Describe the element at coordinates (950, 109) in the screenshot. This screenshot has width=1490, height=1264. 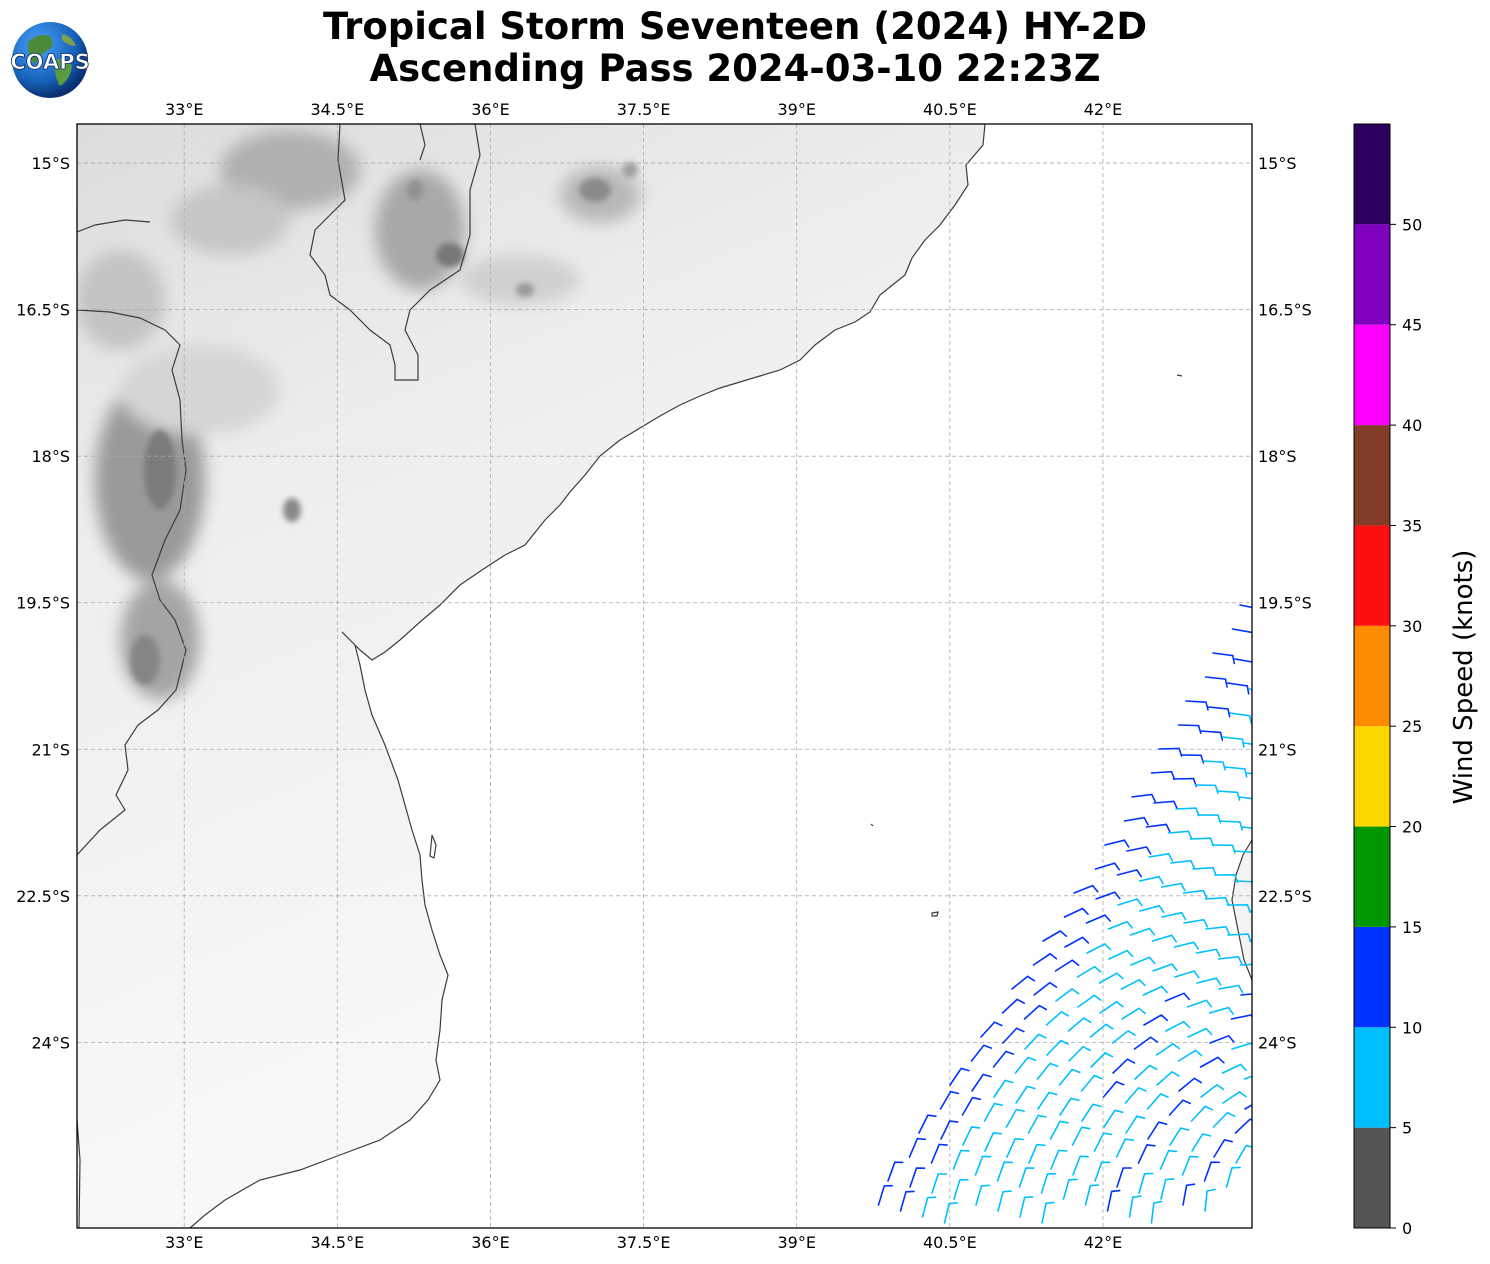
I see `lon-tick-label-top: 40.5°E` at that location.